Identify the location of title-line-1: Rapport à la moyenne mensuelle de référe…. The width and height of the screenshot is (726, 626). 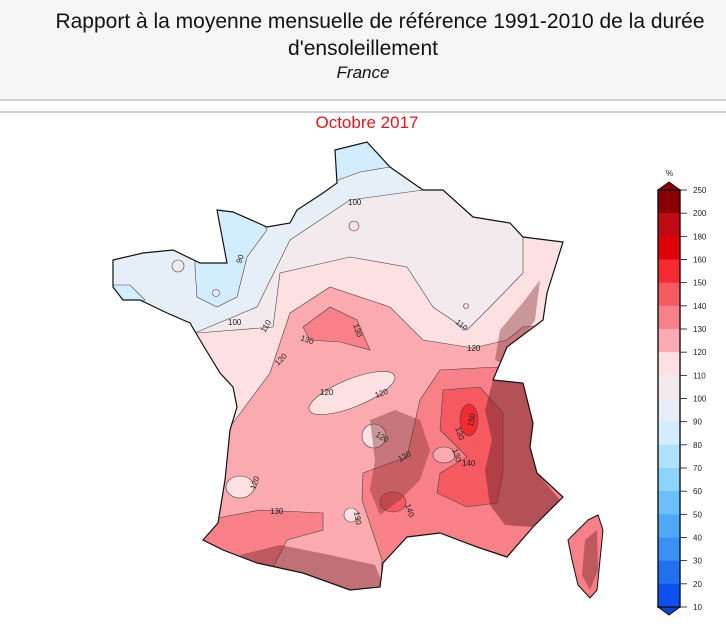
(380, 21).